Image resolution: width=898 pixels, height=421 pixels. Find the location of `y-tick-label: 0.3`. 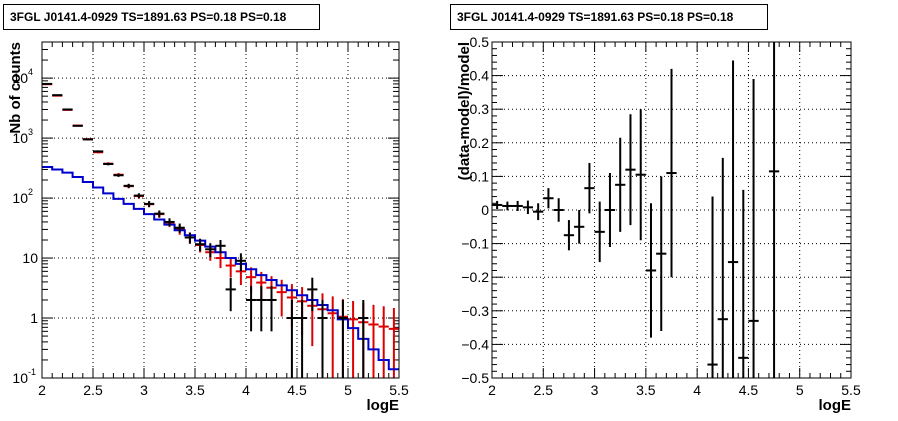

y-tick-label: 0.3 is located at coordinates (480, 109).